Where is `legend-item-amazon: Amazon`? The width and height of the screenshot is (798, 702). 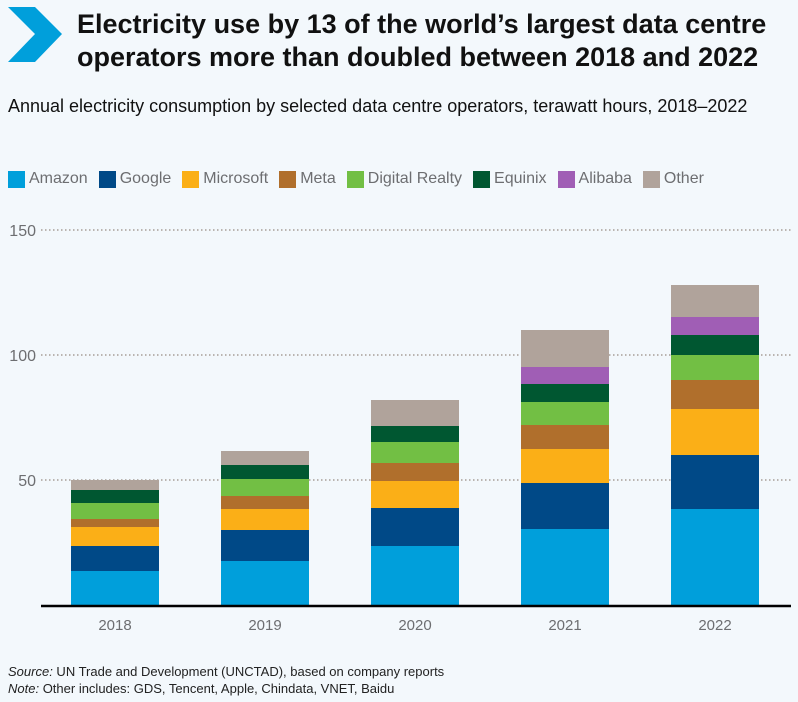
legend-item-amazon: Amazon is located at coordinates (48, 179).